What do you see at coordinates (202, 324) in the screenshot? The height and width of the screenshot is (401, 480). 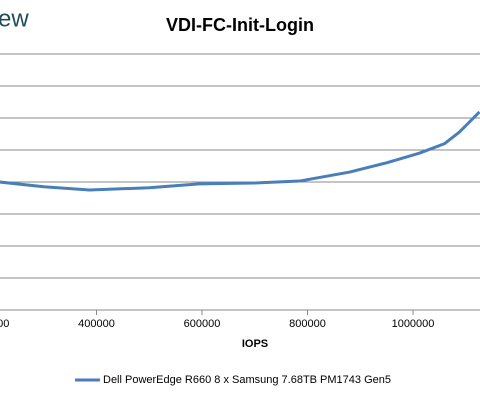 I see `x-tick-label: 600000` at bounding box center [202, 324].